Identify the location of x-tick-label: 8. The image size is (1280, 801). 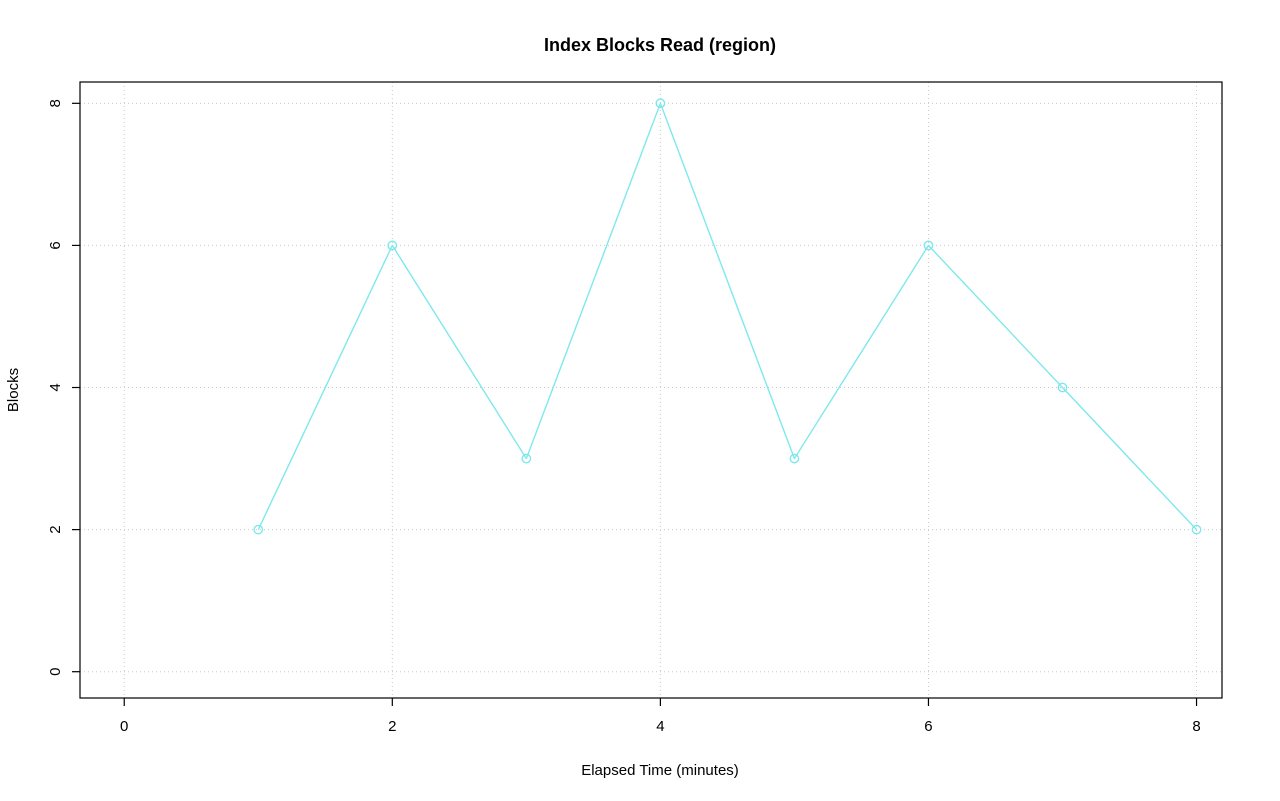
(1196, 726).